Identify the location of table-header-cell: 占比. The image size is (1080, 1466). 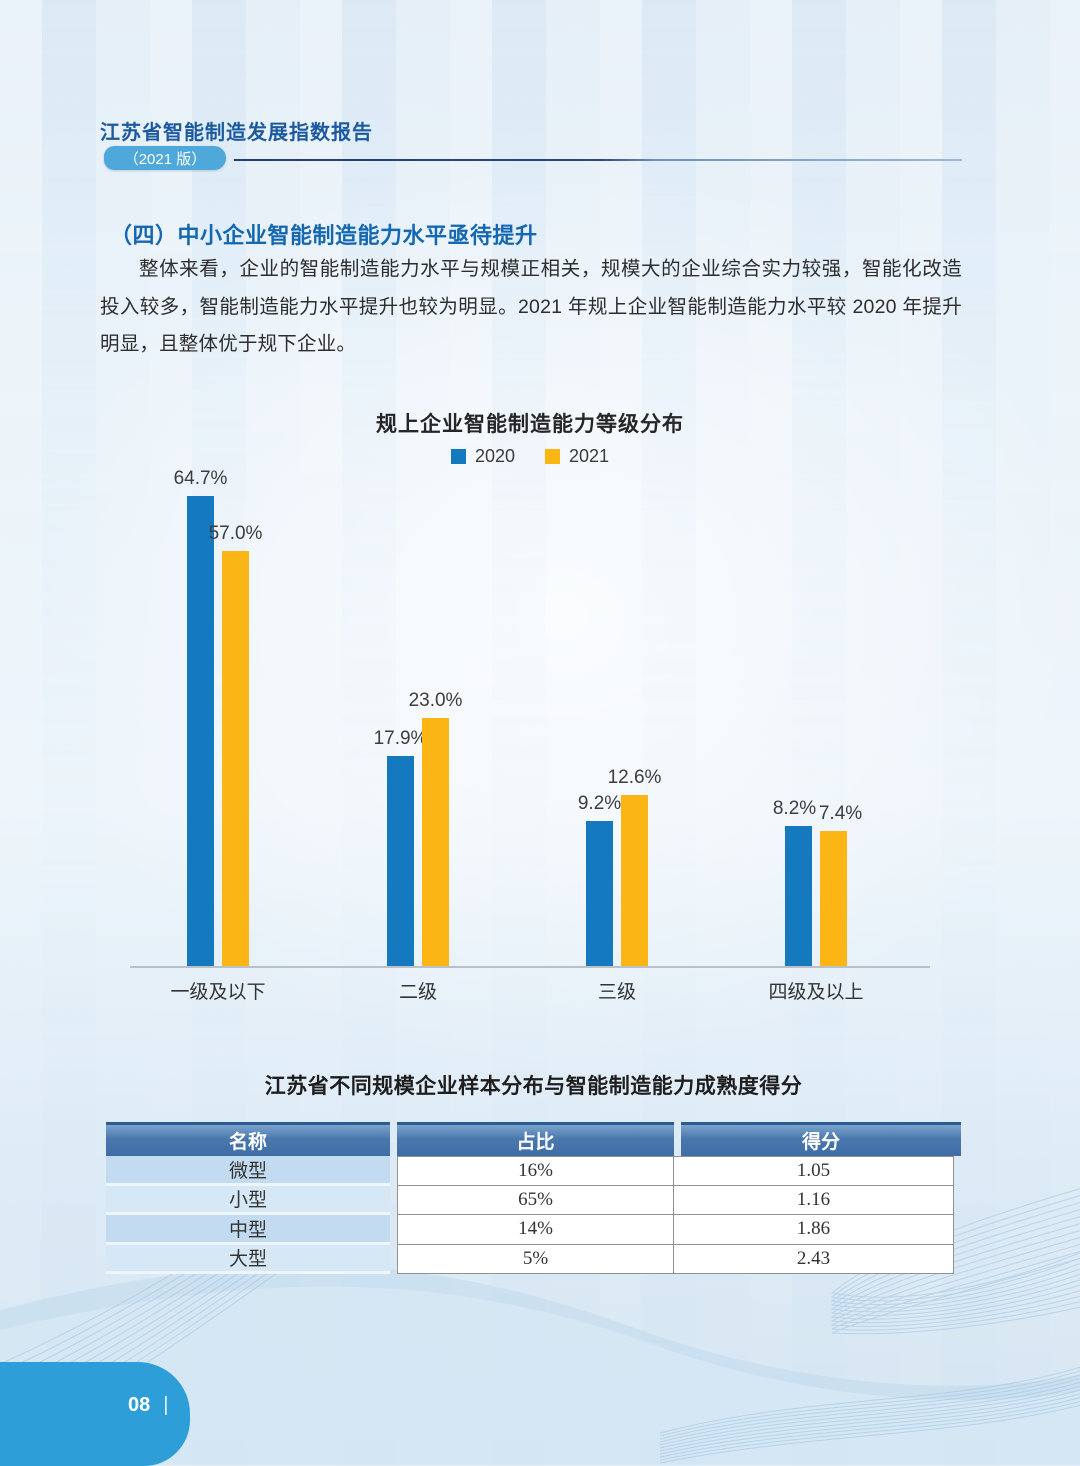
(535, 1139).